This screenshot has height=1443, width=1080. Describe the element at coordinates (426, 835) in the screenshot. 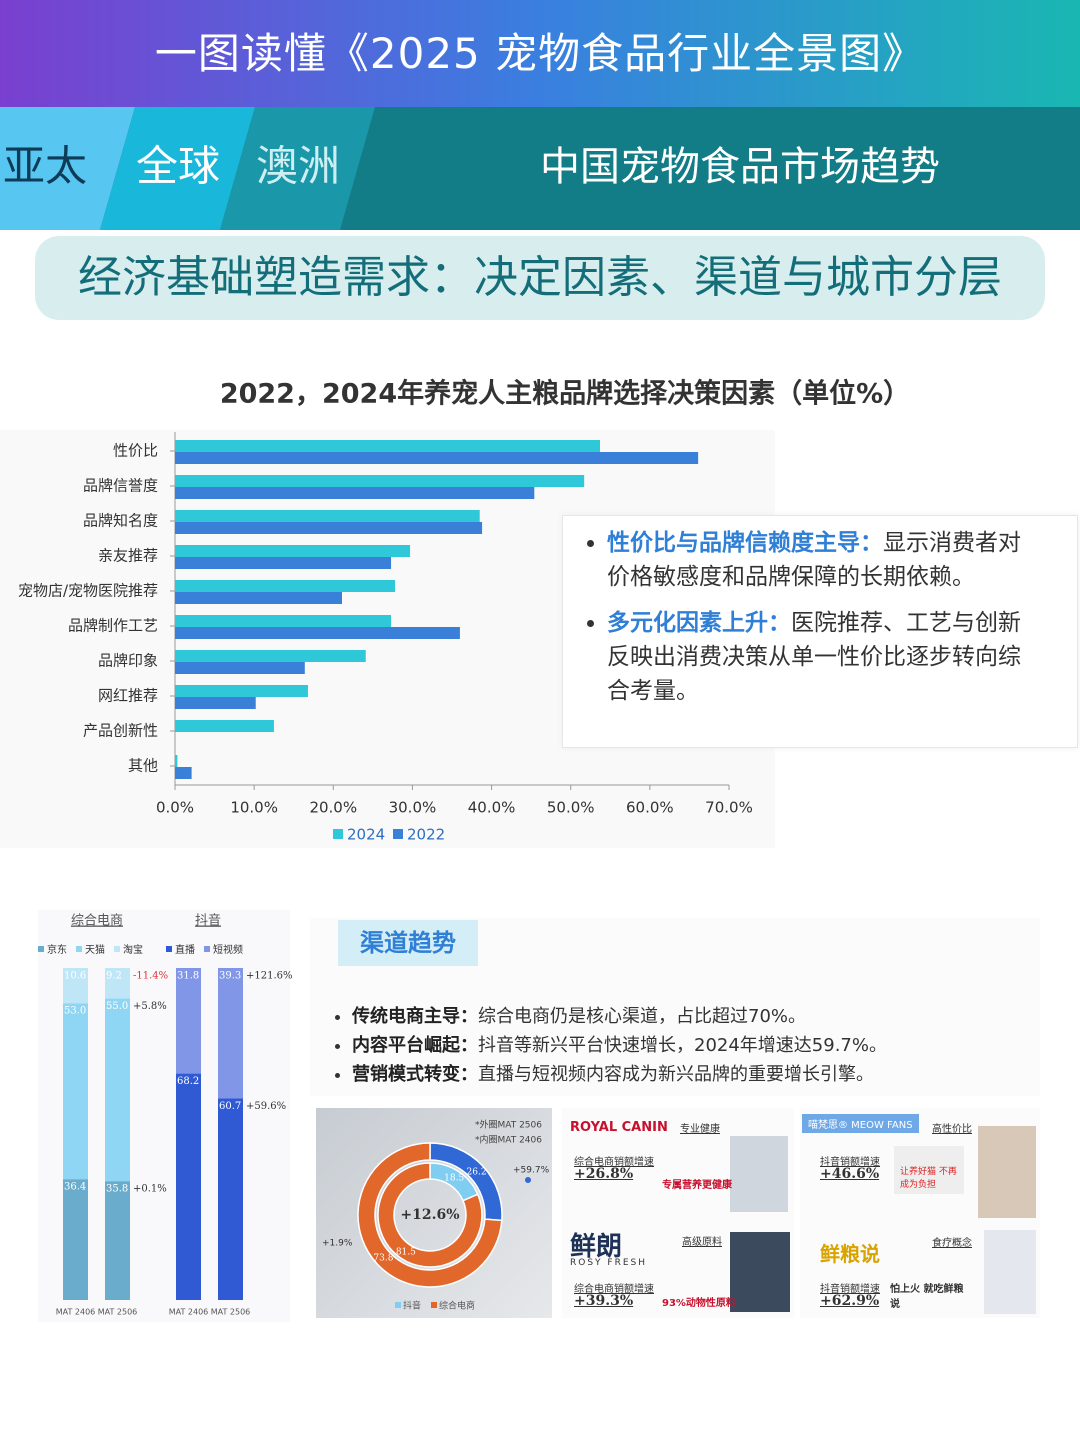

I see `legend-label: 2022` at that location.